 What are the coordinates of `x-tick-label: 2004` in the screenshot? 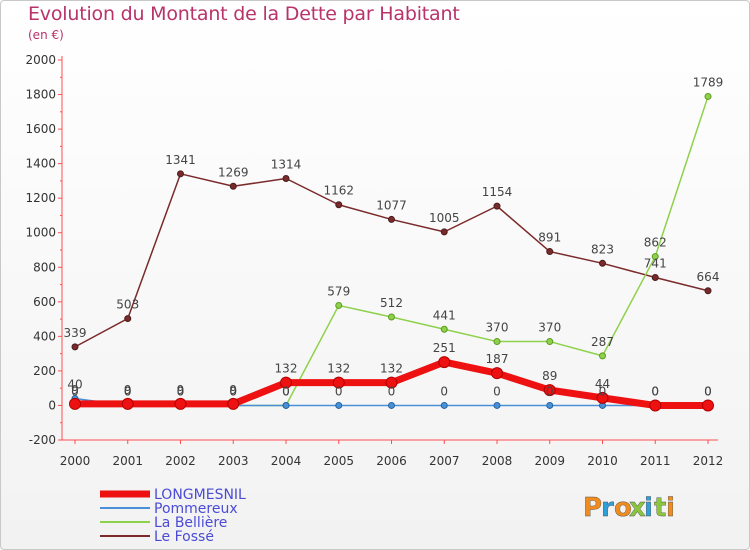 It's located at (286, 461).